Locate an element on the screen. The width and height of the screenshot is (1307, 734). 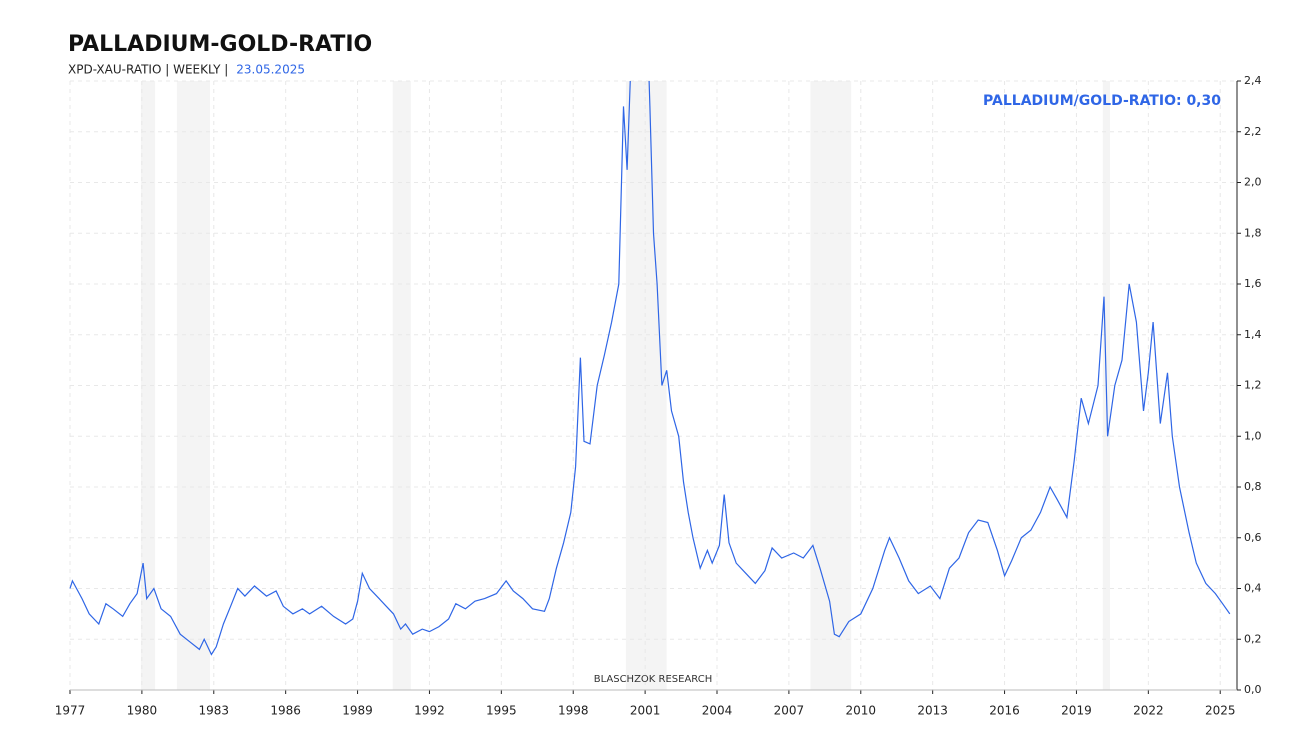
x-tick-label: 2010 is located at coordinates (861, 711).